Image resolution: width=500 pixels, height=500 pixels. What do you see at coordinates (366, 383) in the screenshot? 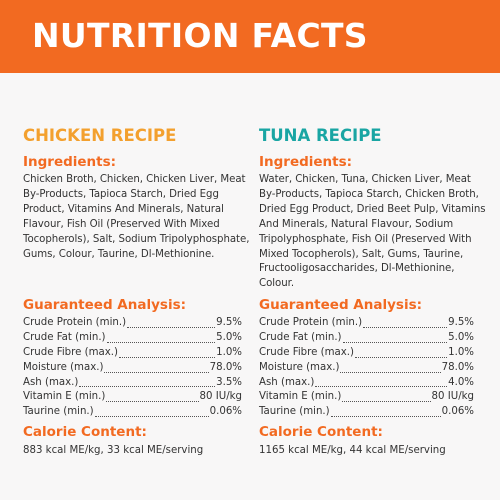
I see `analysis-row: Ash (max.) 4.0%` at bounding box center [366, 383].